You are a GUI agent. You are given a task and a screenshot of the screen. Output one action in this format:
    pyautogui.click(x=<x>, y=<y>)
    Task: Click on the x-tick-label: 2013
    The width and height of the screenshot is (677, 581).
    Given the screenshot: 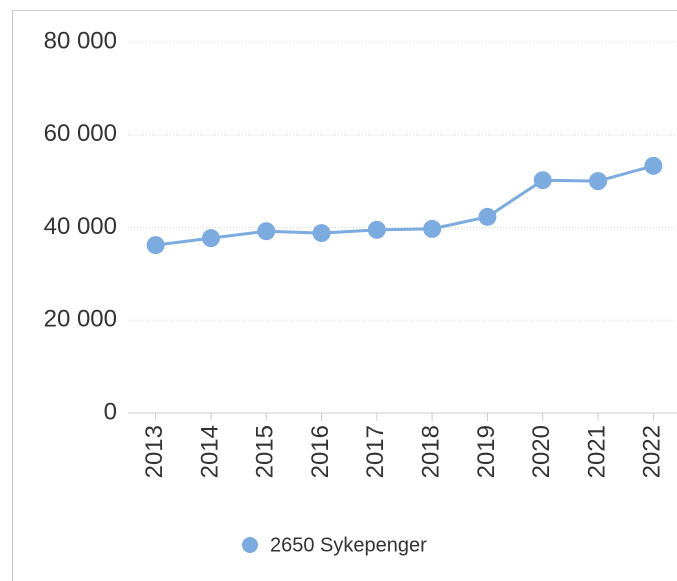 What is the action you would take?
    pyautogui.click(x=154, y=451)
    